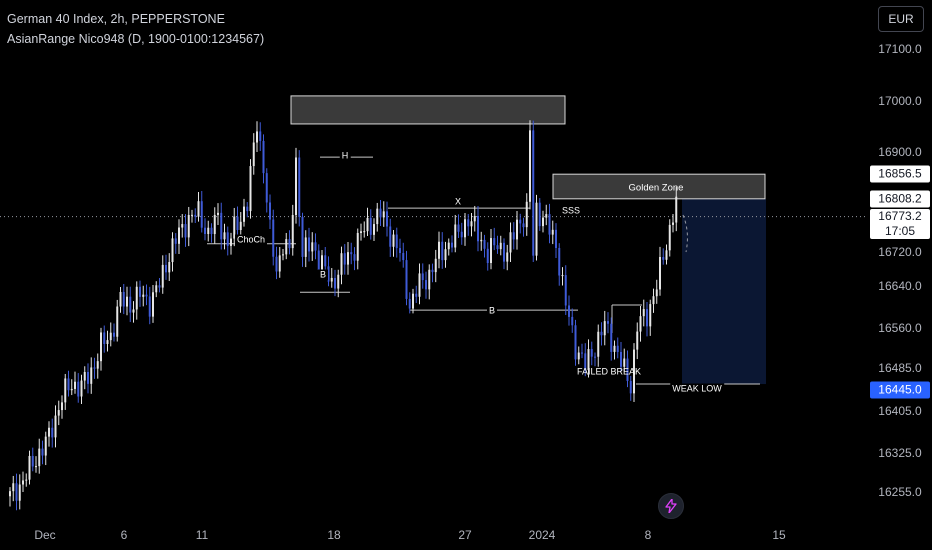 The width and height of the screenshot is (932, 550). What do you see at coordinates (571, 210) in the screenshot?
I see `annotation-sss: SSS` at bounding box center [571, 210].